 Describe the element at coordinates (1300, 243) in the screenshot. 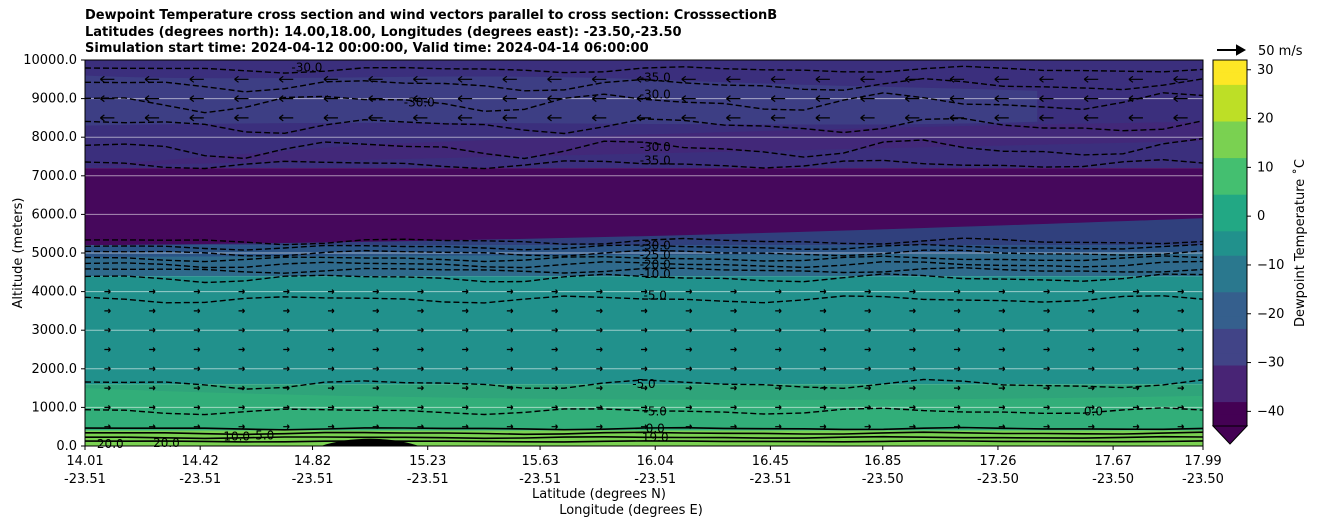

I see `colorbar-label: Dewpoint Temperature ˚C` at that location.